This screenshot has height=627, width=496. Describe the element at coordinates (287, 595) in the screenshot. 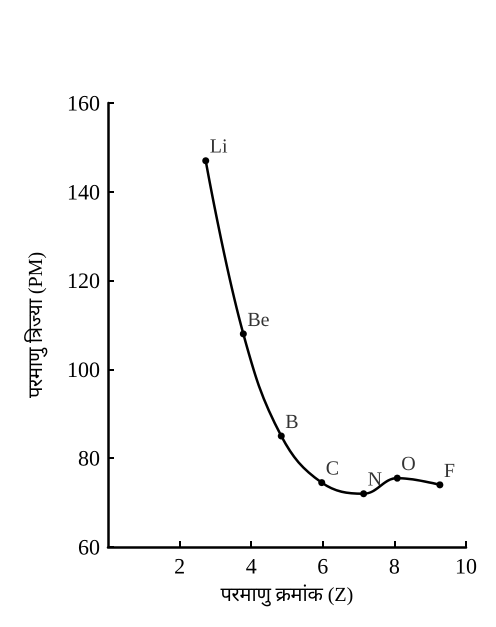

I see `x-axis-title: परमाणु क्रमांक (Z)` at that location.